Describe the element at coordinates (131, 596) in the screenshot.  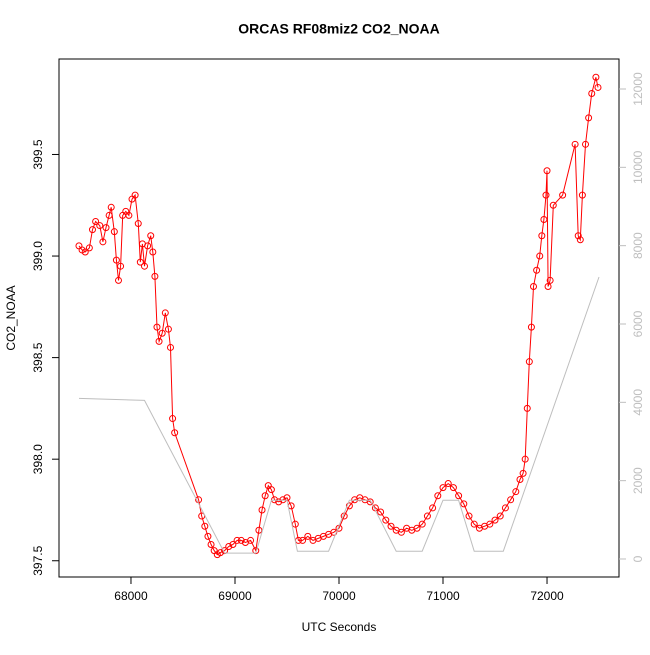
I see `x-tick-label: 68000` at that location.